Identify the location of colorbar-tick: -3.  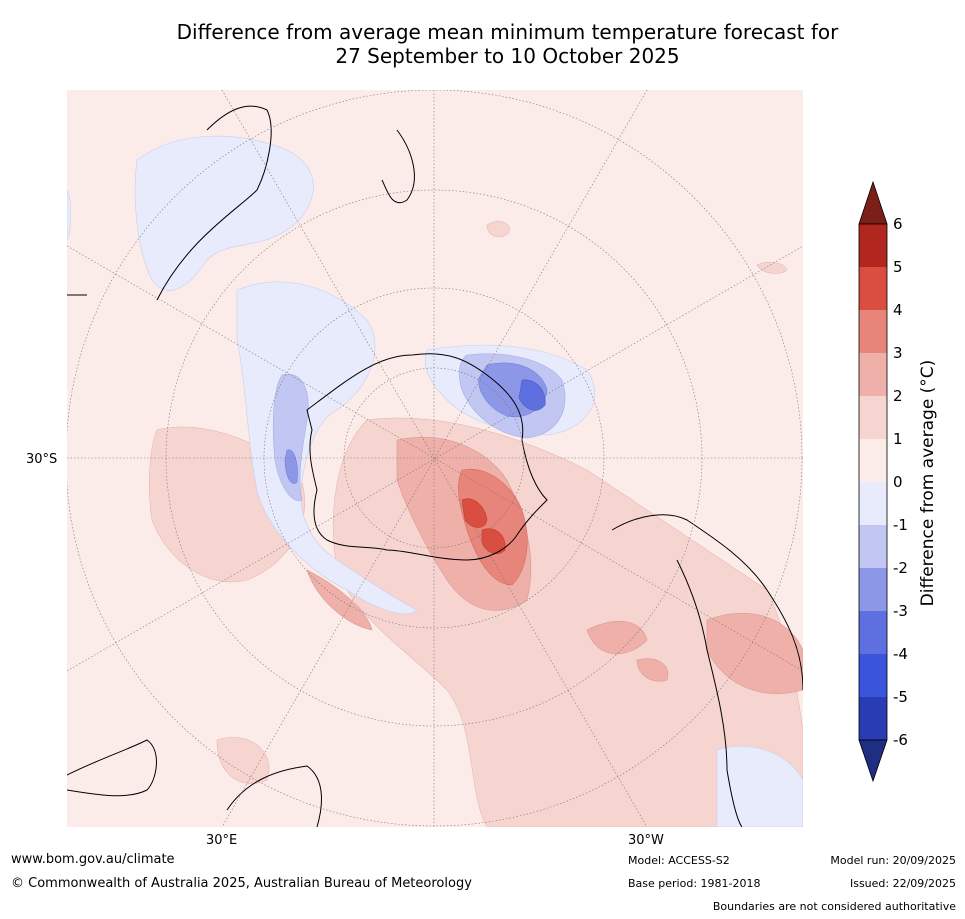
(900, 611).